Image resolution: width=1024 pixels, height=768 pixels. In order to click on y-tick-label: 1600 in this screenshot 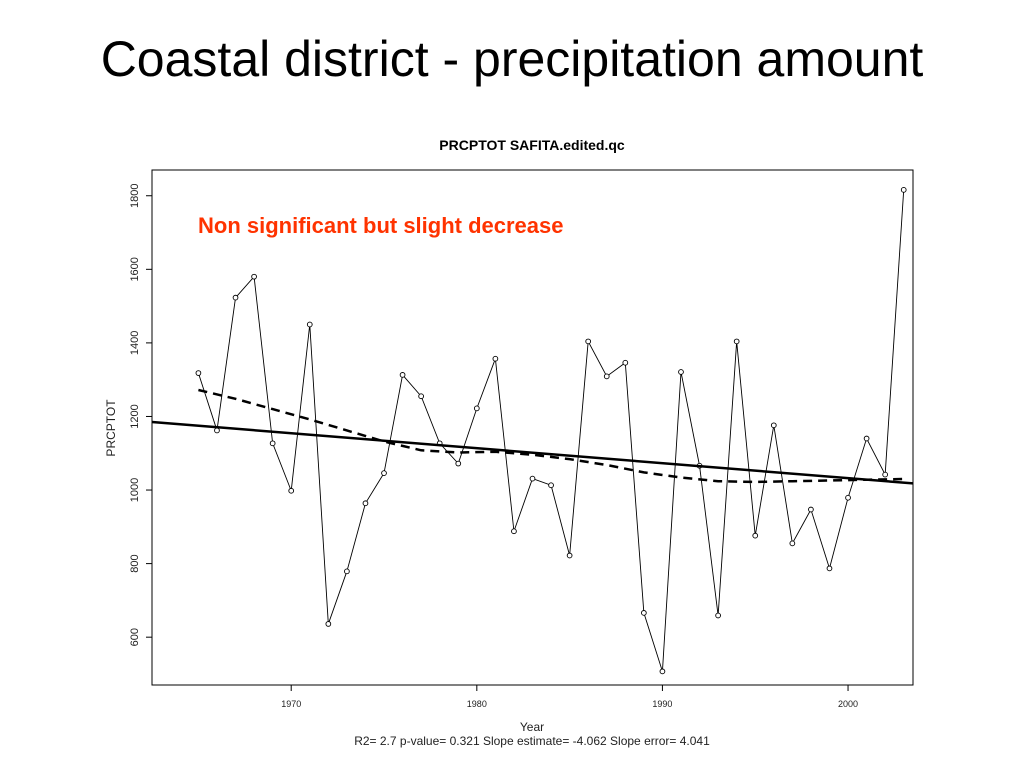, I will do `click(135, 269)`.